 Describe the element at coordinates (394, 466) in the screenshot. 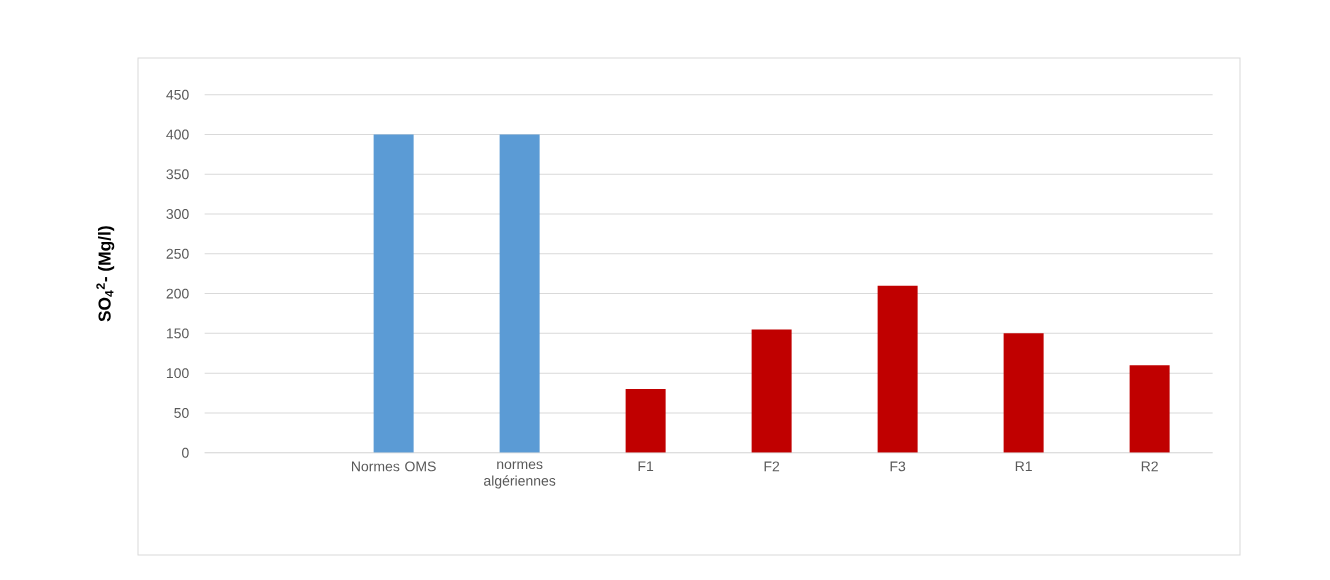

I see `x-tick-label: Normes OMS` at that location.